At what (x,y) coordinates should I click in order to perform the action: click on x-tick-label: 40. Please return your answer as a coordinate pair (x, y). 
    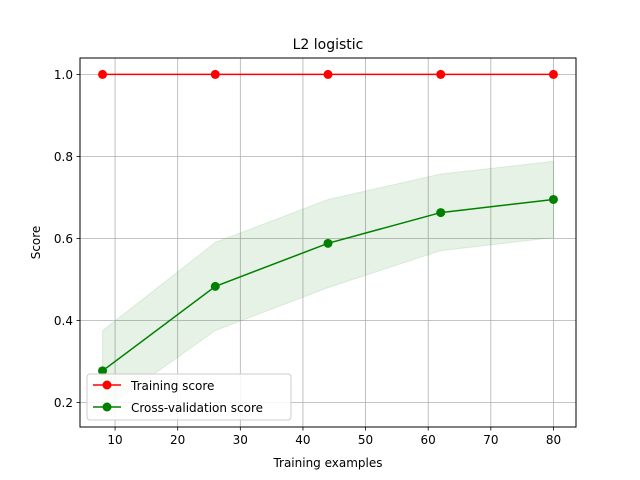
    Looking at the image, I should click on (302, 440).